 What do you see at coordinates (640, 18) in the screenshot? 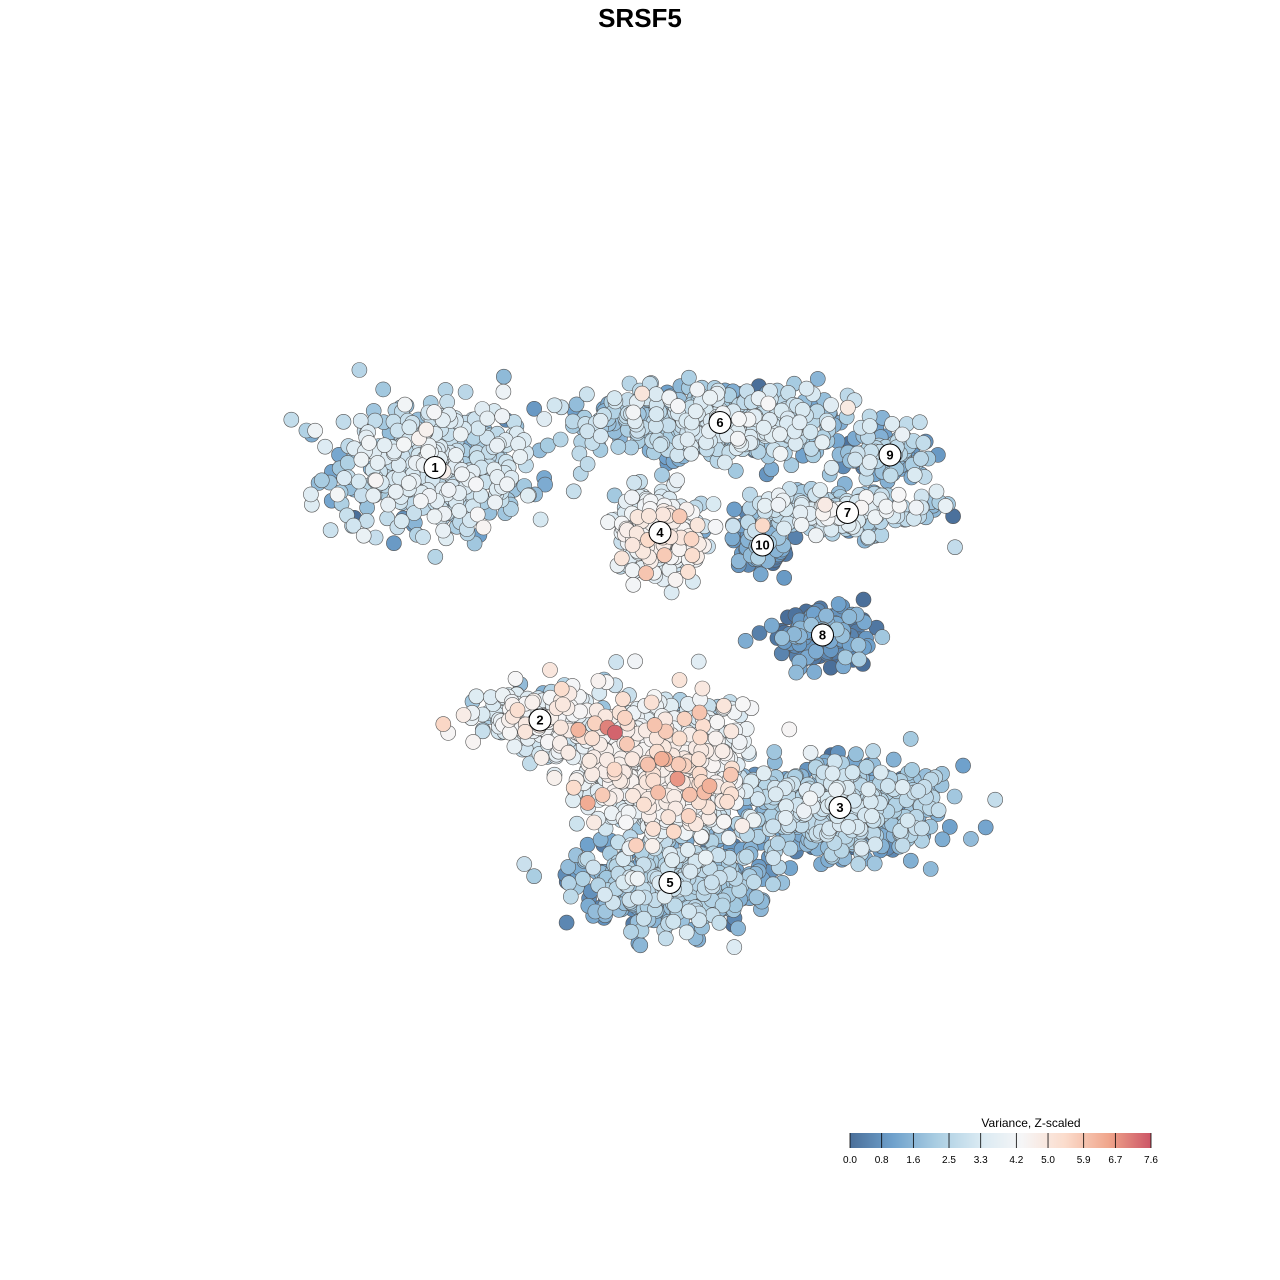
I see `chart-title: SRSF5` at bounding box center [640, 18].